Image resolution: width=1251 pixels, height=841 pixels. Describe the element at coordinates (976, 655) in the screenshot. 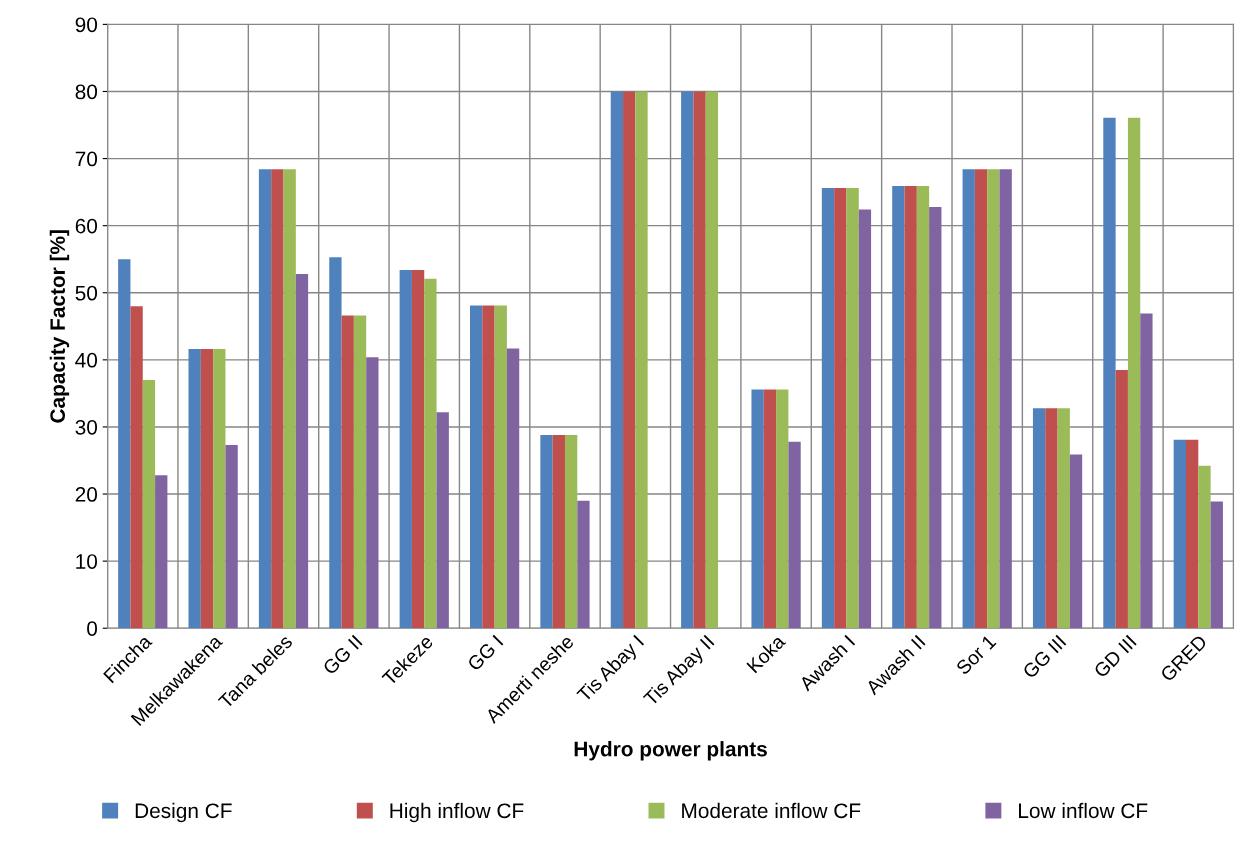

I see `x-tick-label: Sor 1` at that location.